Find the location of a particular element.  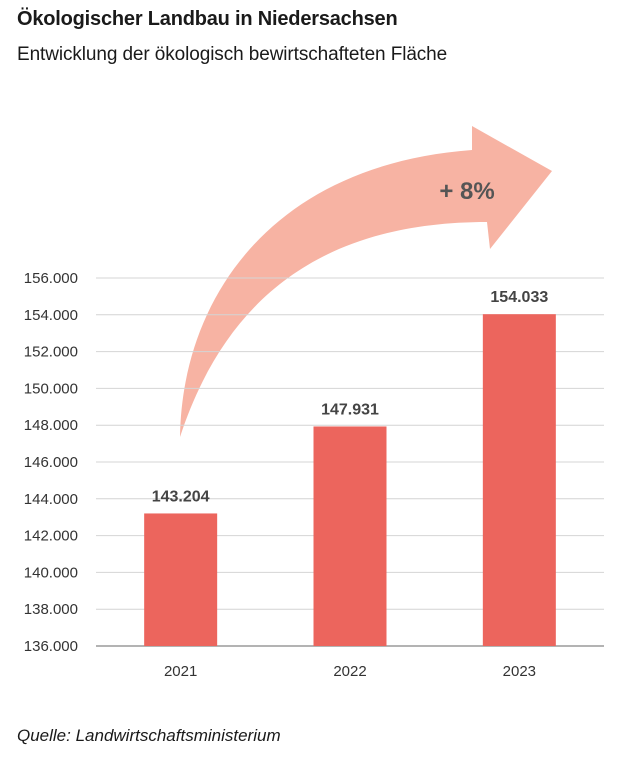

y-tick-label: 140.000 is located at coordinates (51, 572).